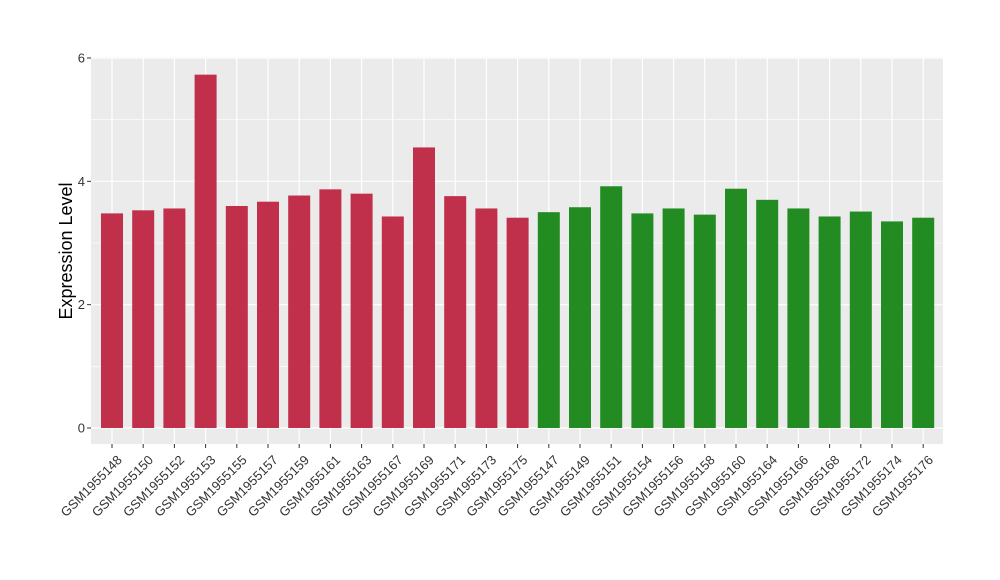  I want to click on bar-GSM1955160, so click(736, 308).